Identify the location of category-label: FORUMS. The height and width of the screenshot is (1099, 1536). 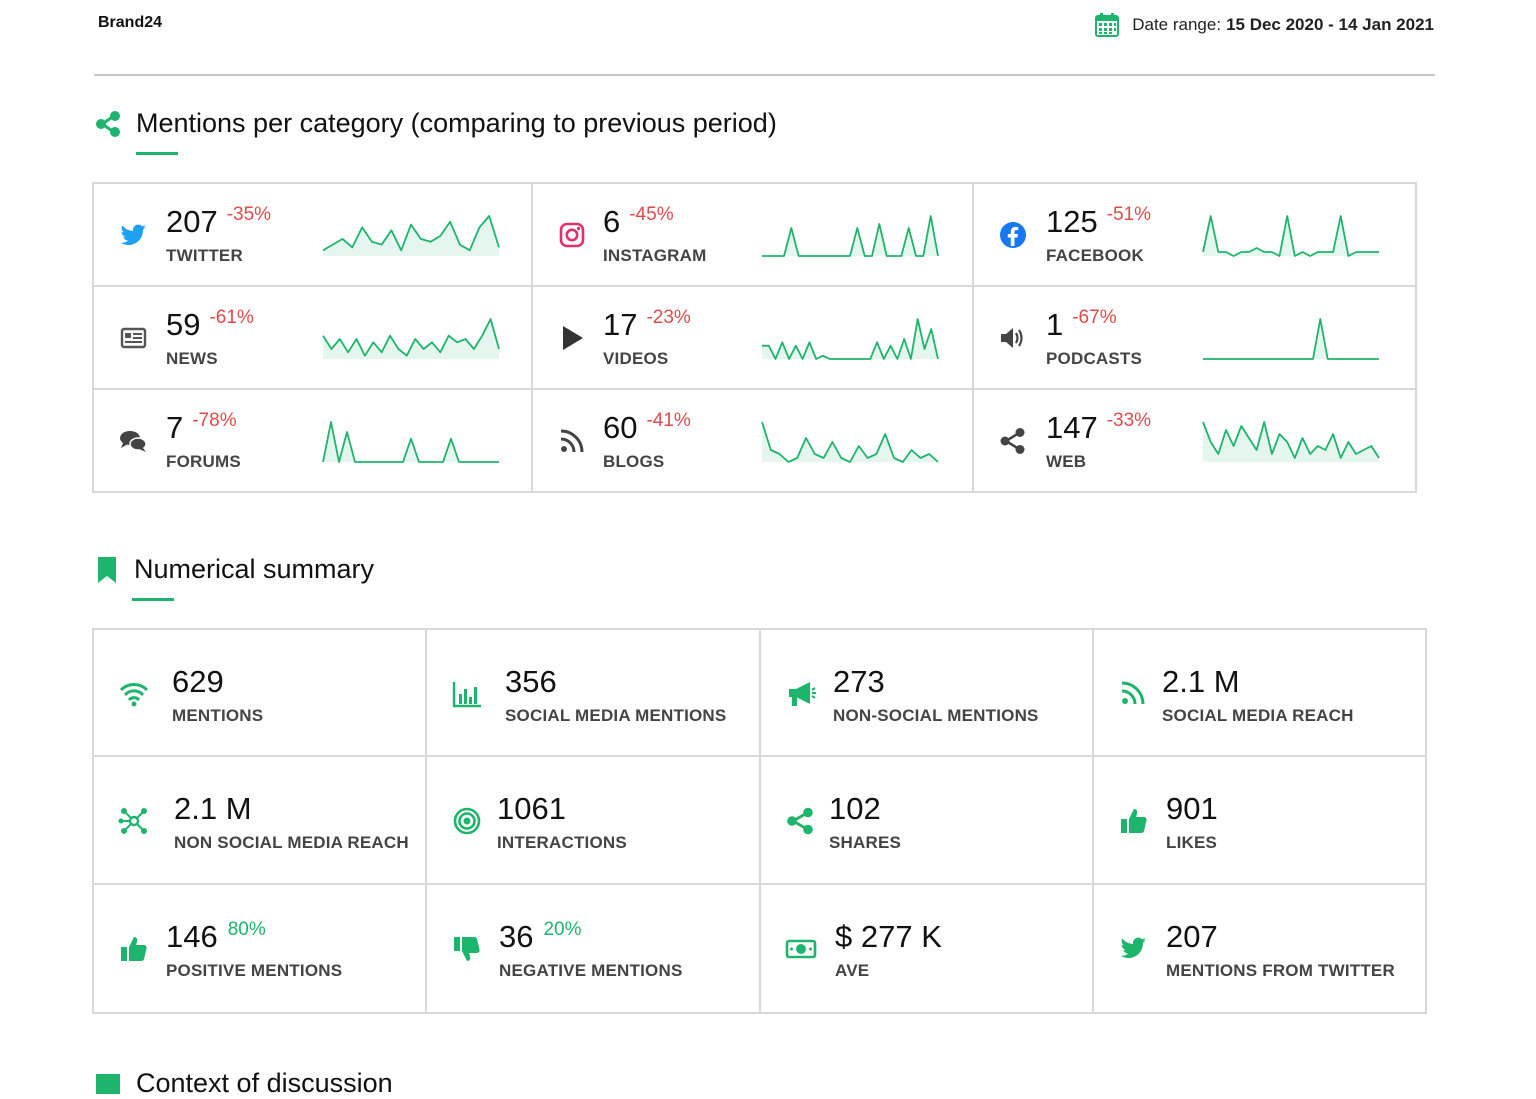
(203, 461).